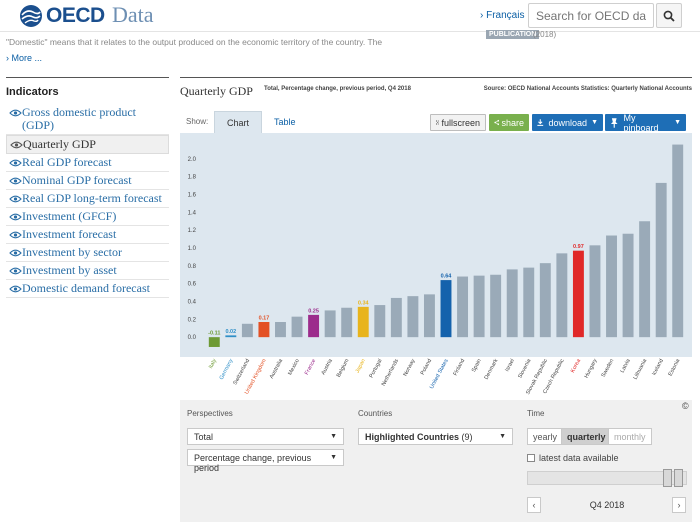 The width and height of the screenshot is (700, 522). I want to click on latest-data-label: latest data available, so click(579, 458).